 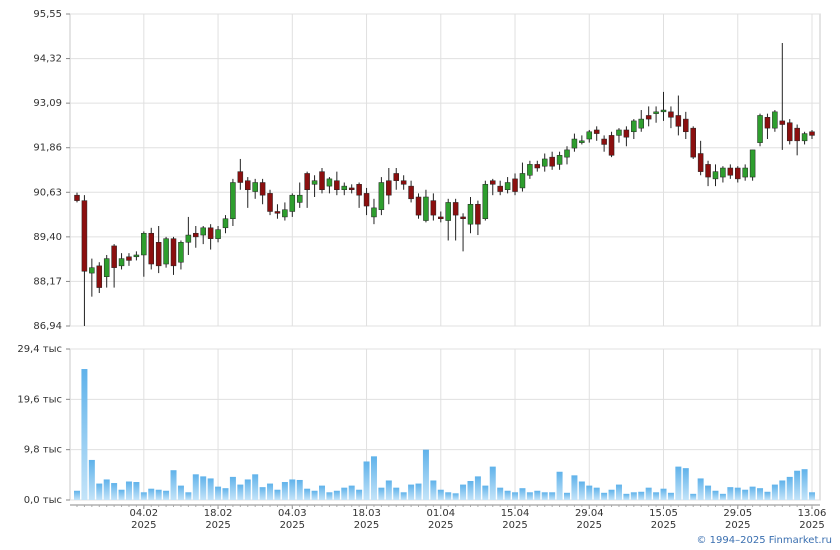 What do you see at coordinates (39, 399) in the screenshot?
I see `y-tick-label: 19,6 тыс` at bounding box center [39, 399].